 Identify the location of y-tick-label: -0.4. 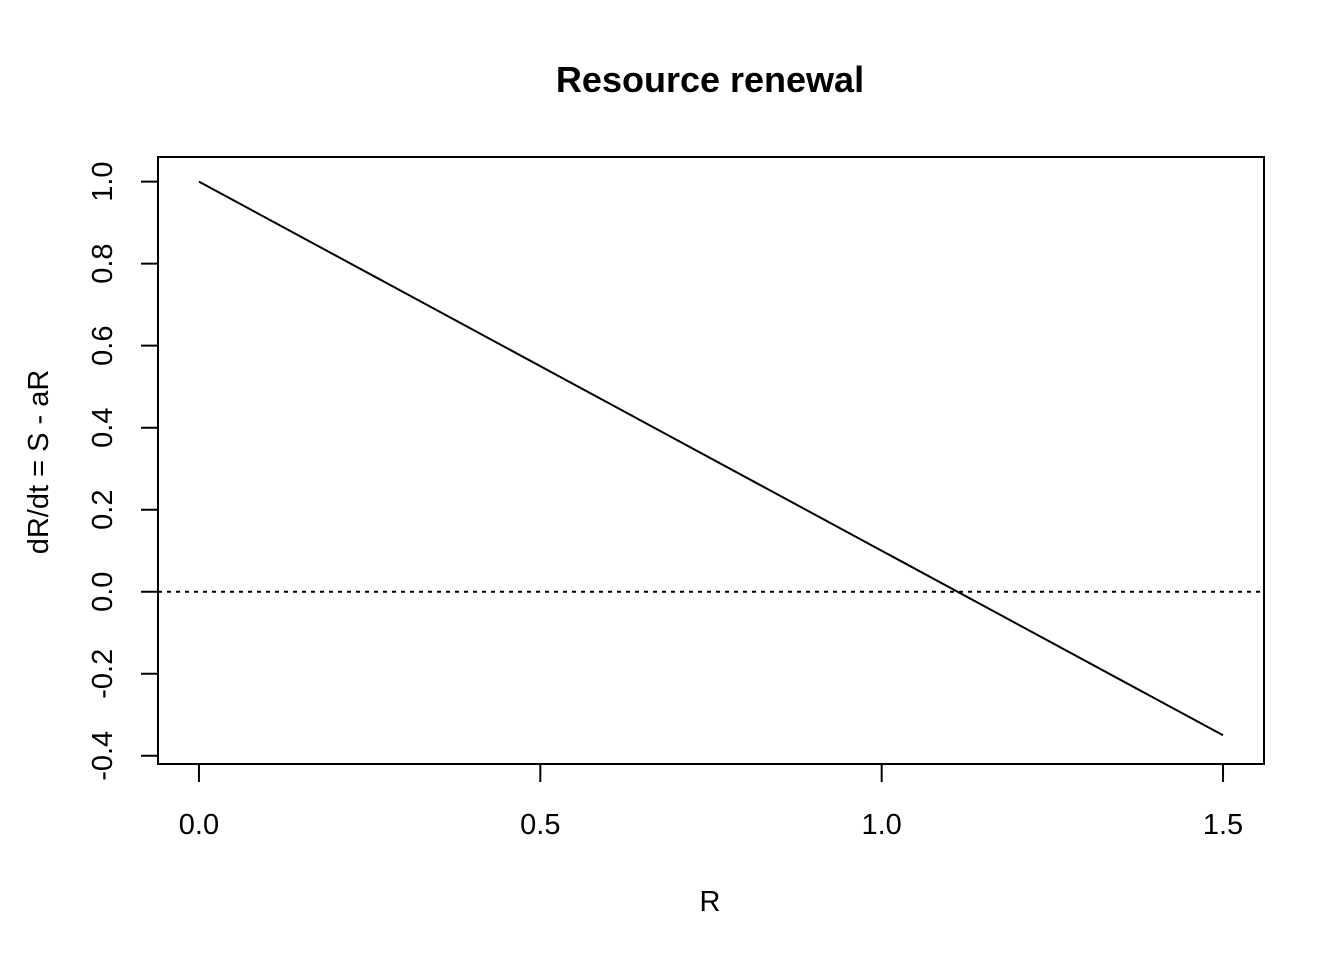
(103, 756).